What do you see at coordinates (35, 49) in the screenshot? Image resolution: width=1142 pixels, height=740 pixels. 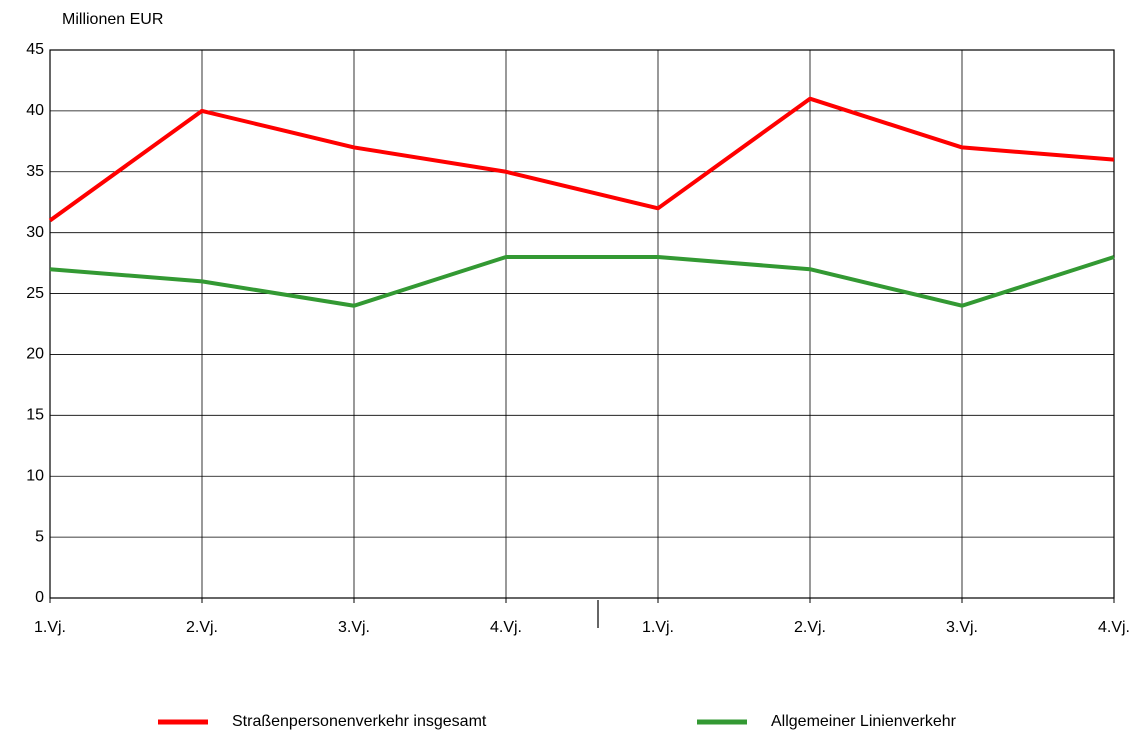 I see `y-tick-label: 45` at bounding box center [35, 49].